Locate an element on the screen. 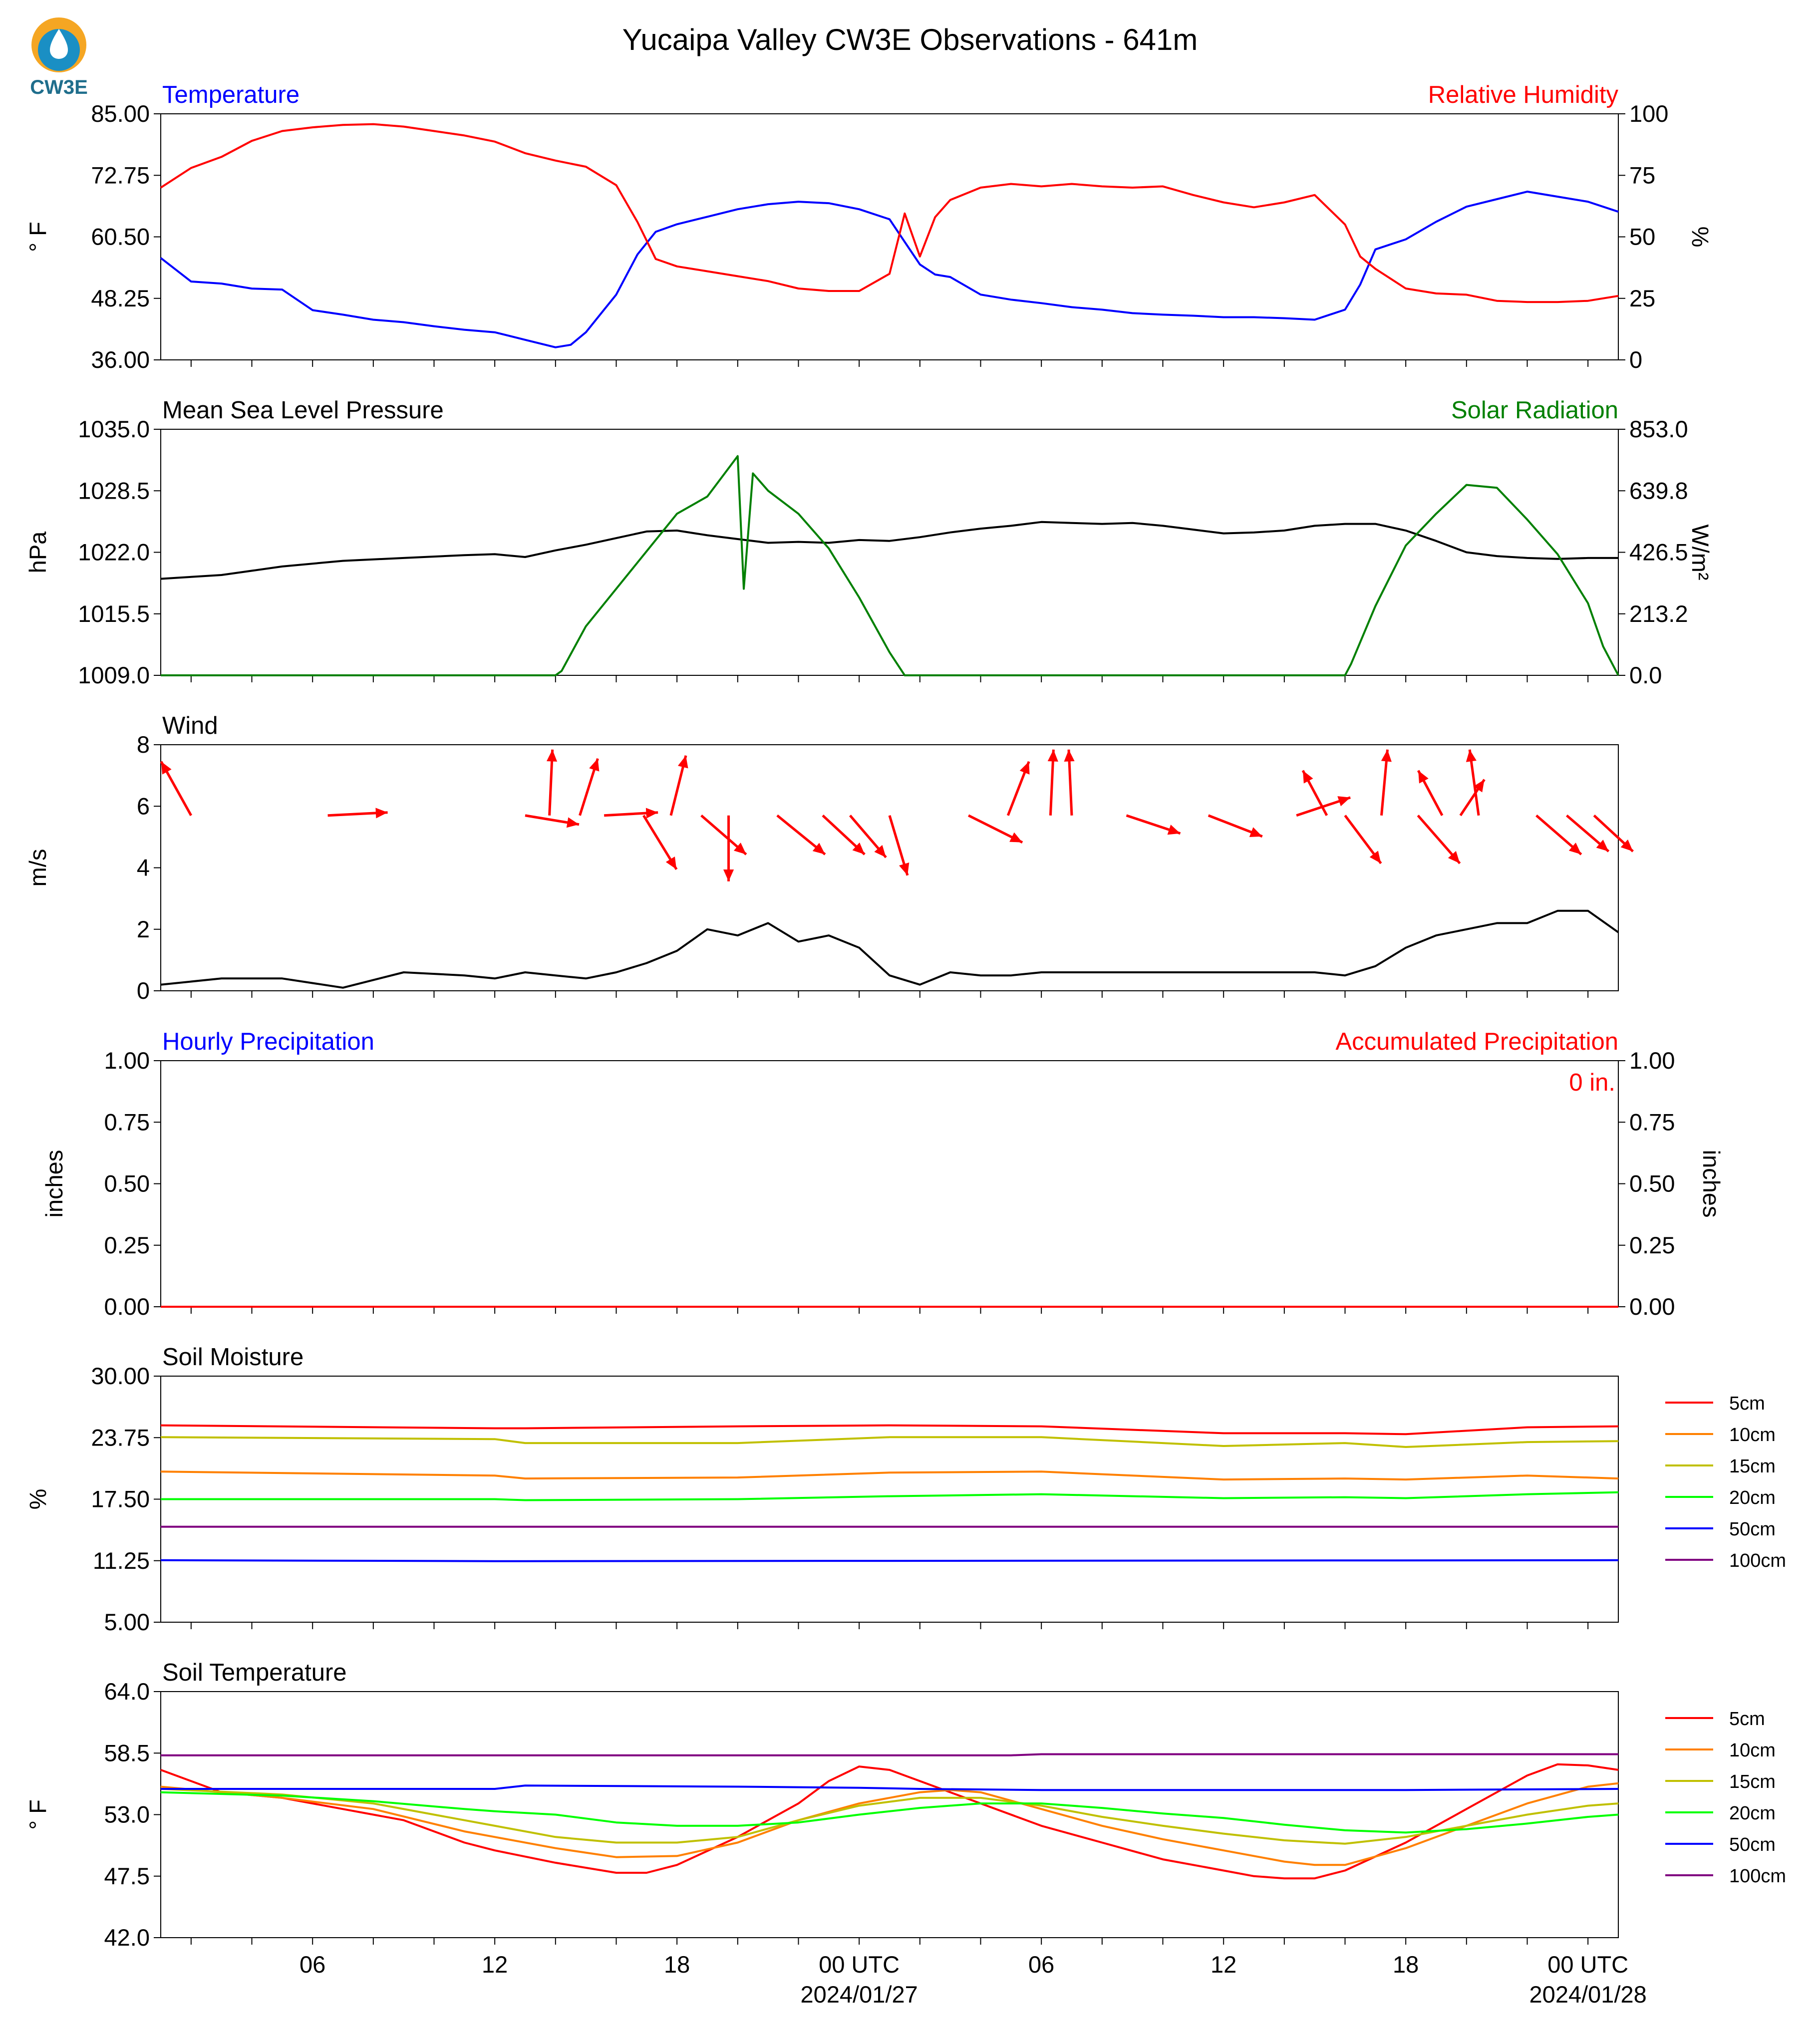  series-line-20cm is located at coordinates (890, 1496).